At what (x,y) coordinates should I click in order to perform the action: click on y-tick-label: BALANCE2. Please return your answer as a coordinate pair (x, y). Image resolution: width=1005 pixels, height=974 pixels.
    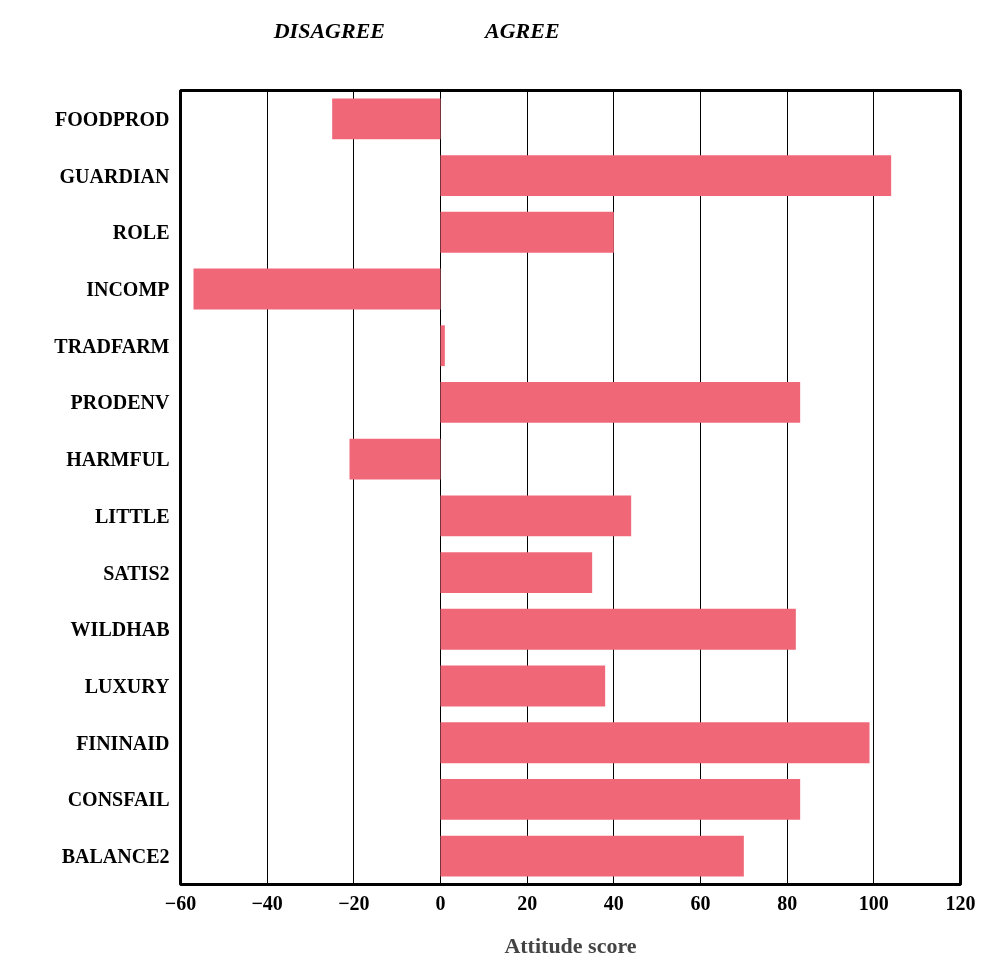
    Looking at the image, I should click on (115, 856).